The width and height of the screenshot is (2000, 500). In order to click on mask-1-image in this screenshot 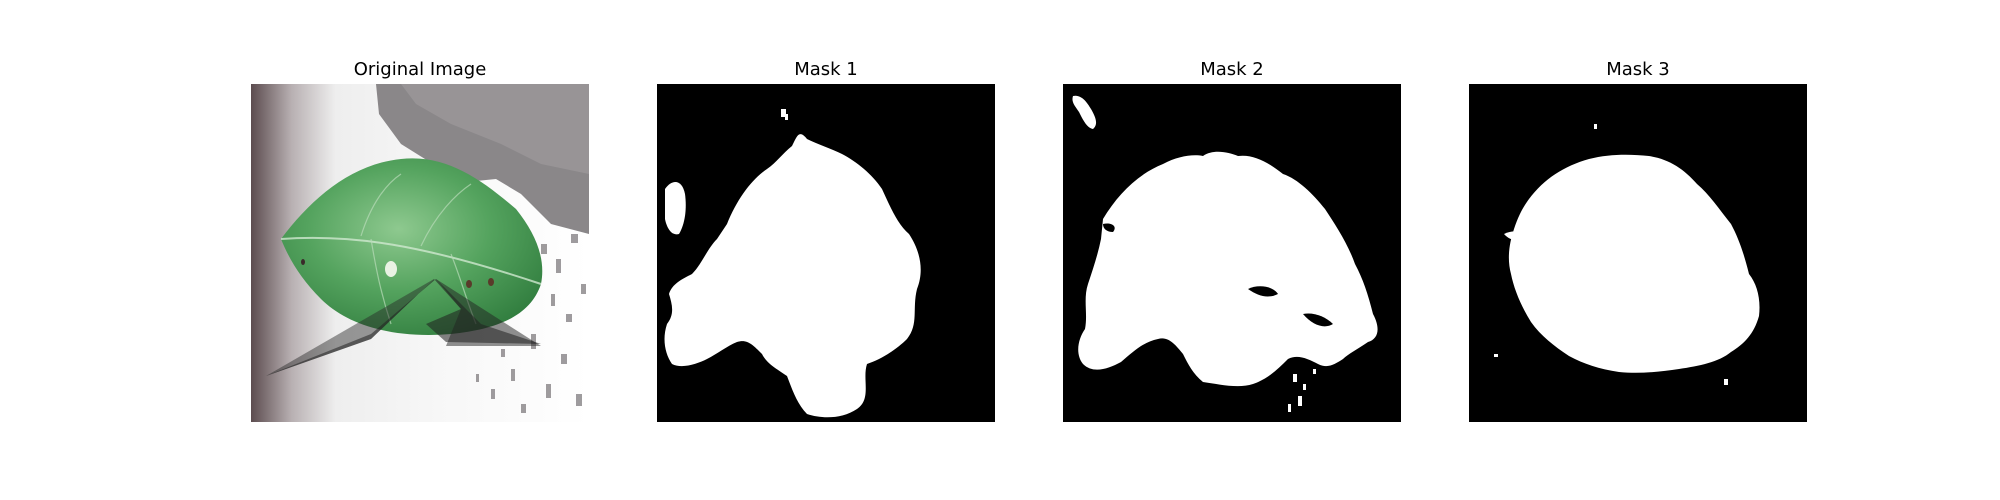, I will do `click(826, 253)`.